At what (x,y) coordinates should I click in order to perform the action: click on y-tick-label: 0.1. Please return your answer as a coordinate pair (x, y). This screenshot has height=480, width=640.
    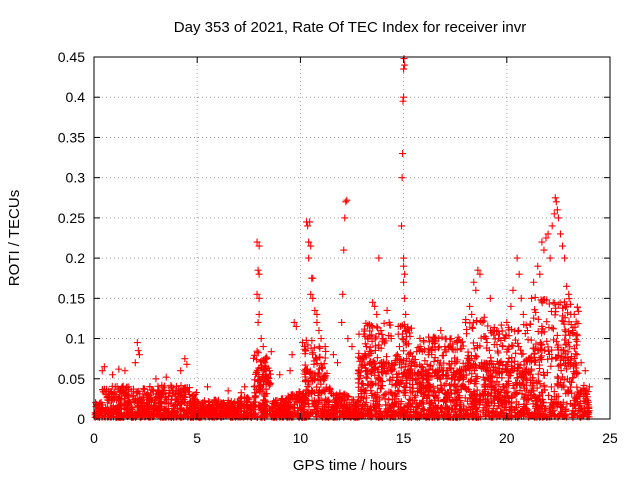
    Looking at the image, I should click on (76, 339).